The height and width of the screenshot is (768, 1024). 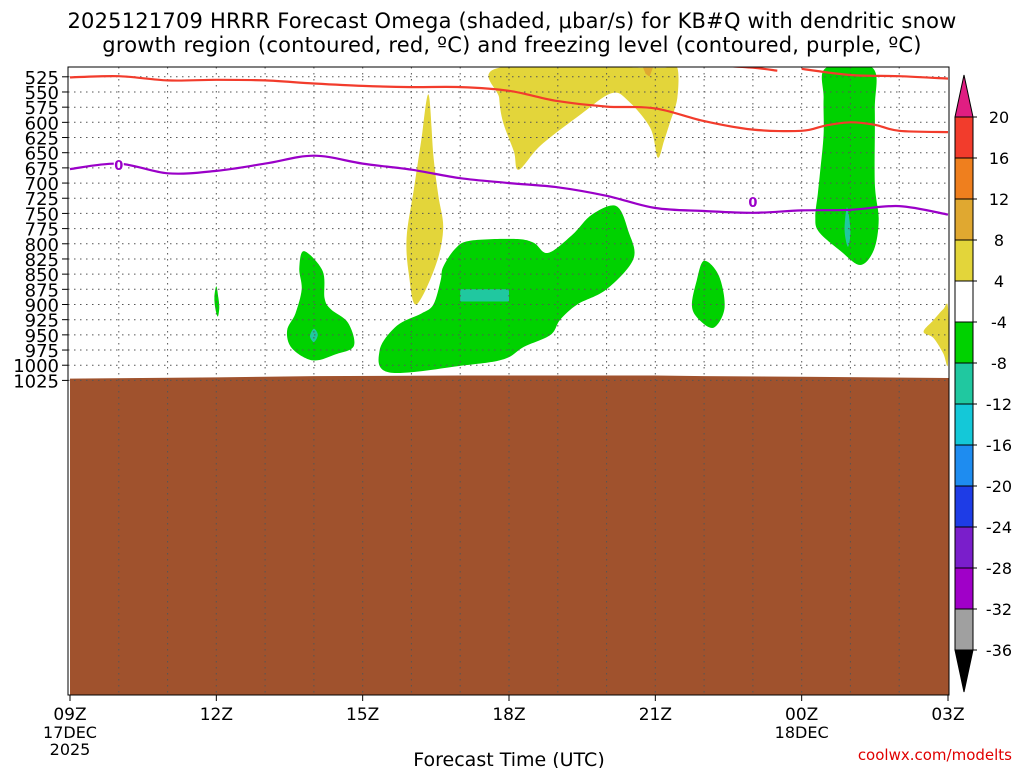 I want to click on y-tick-label-1025: 1025, so click(x=36, y=381).